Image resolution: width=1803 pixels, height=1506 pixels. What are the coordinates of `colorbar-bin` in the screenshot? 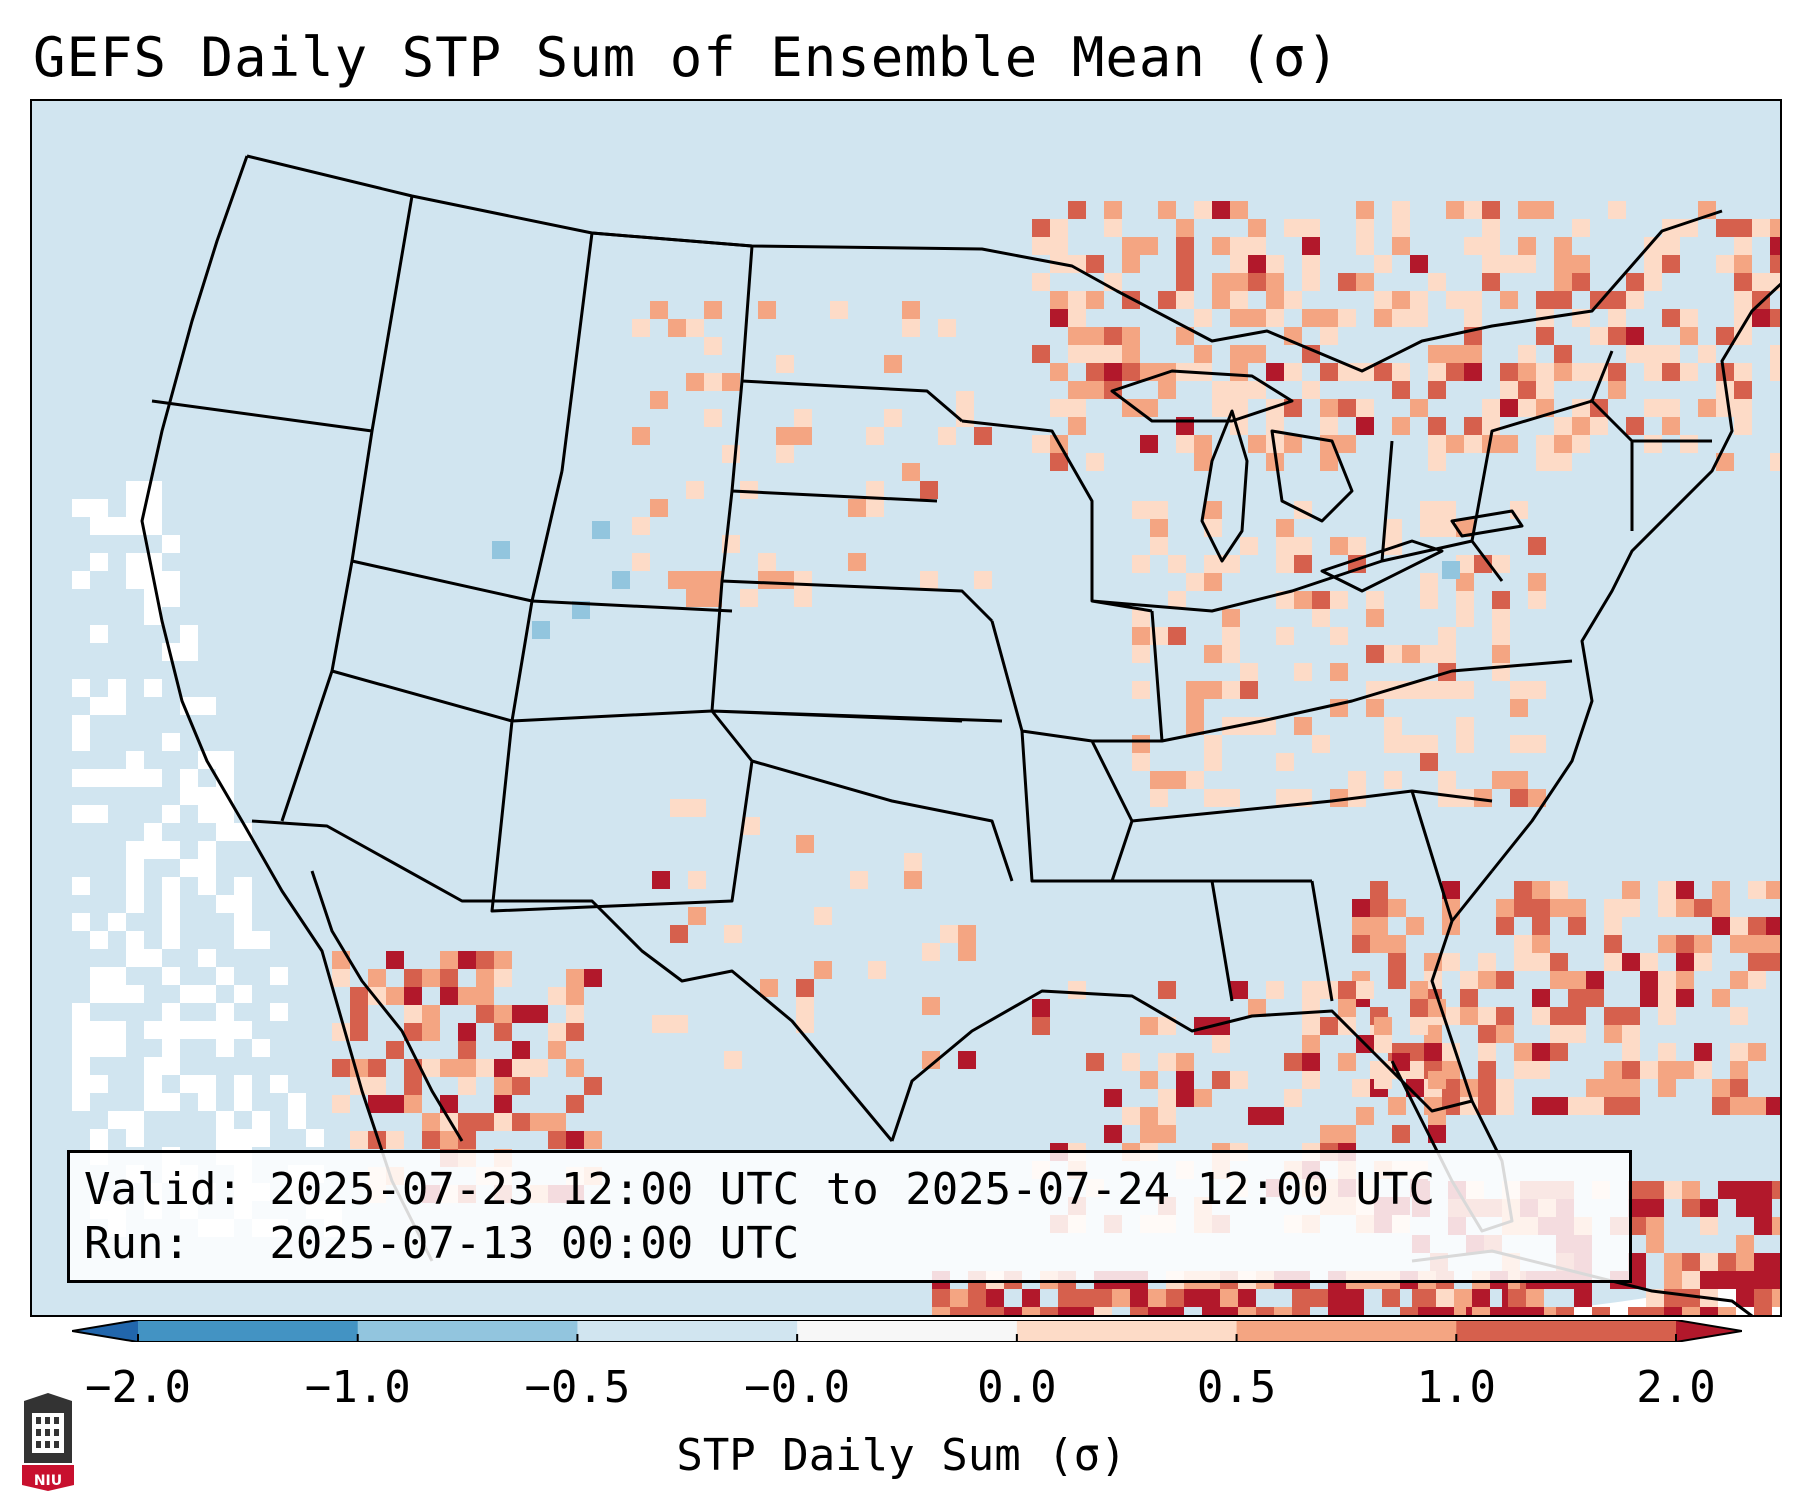 It's located at (467, 1331).